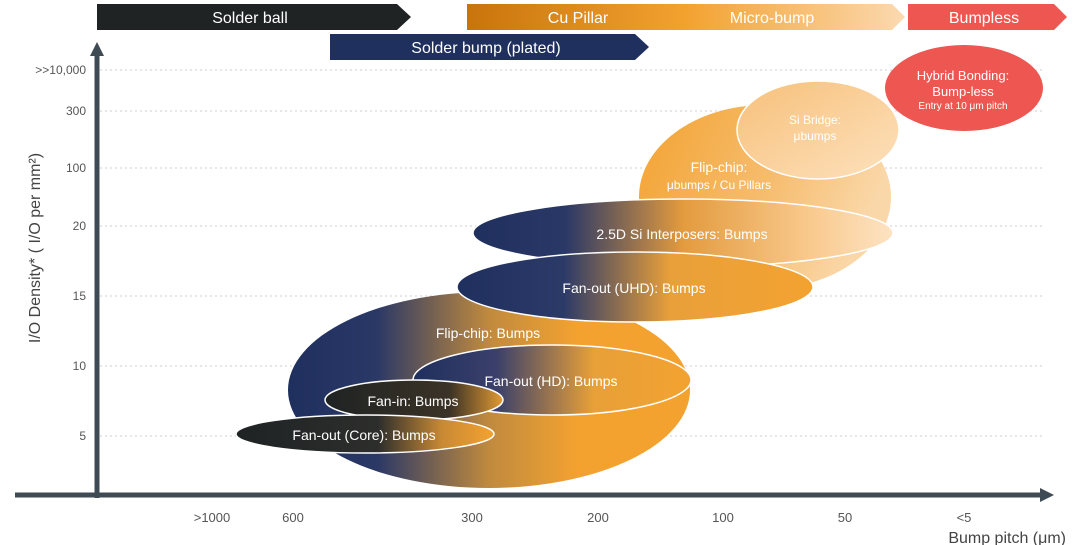 This screenshot has height=545, width=1080. Describe the element at coordinates (964, 517) in the screenshot. I see `x-tick-label: <5` at that location.